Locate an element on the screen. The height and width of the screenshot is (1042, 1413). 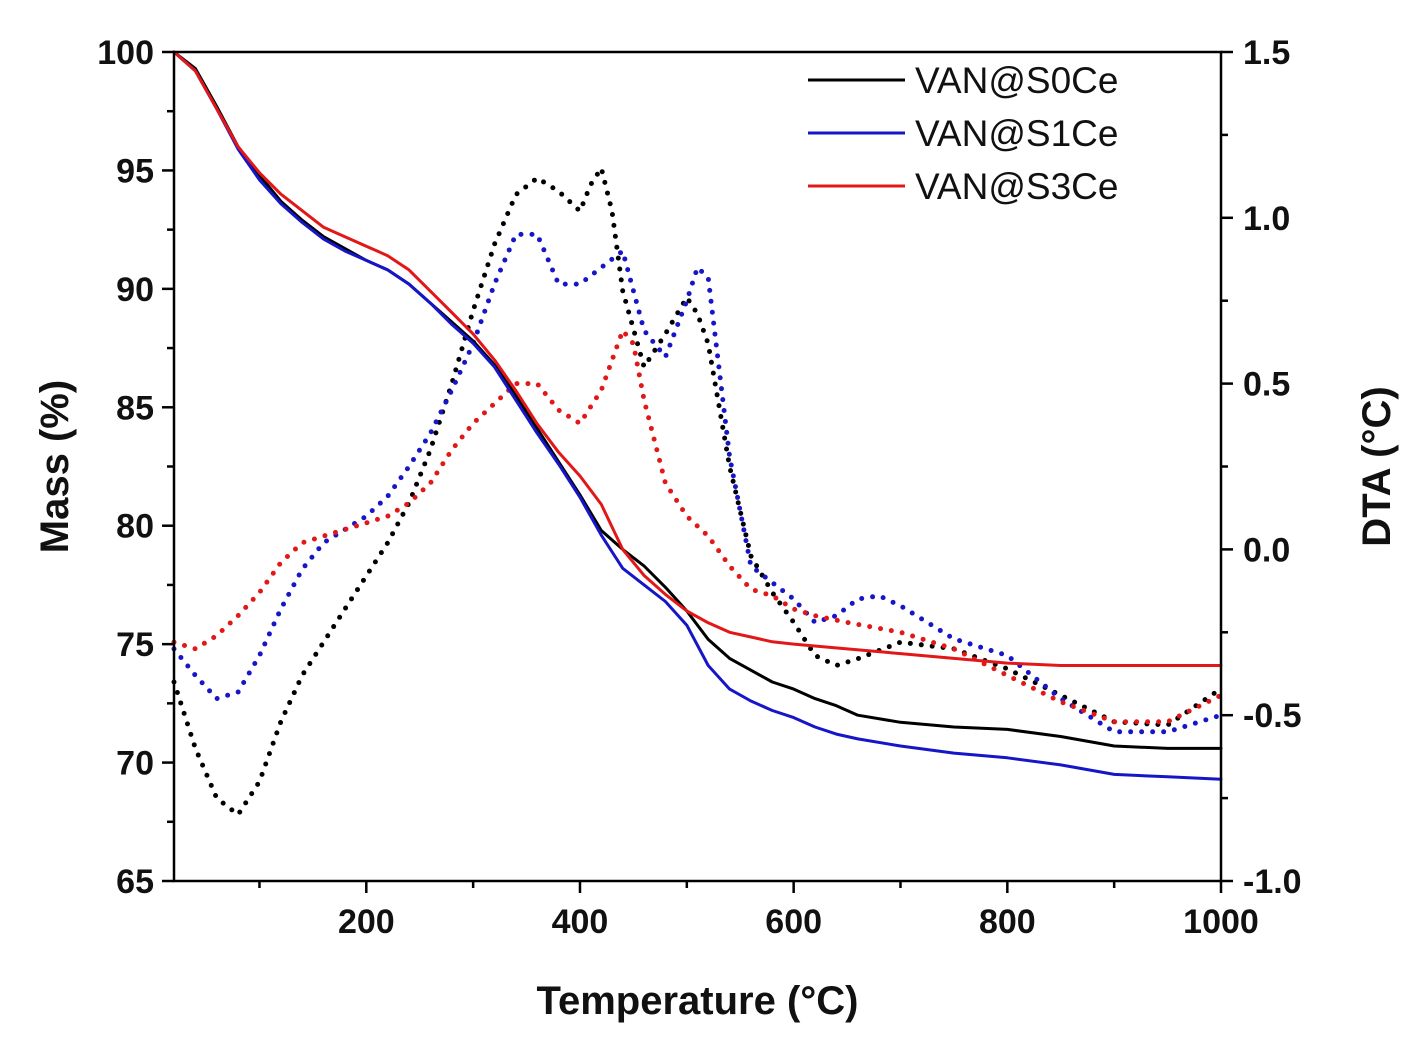
y-tick-label: 100 is located at coordinates (125, 53).